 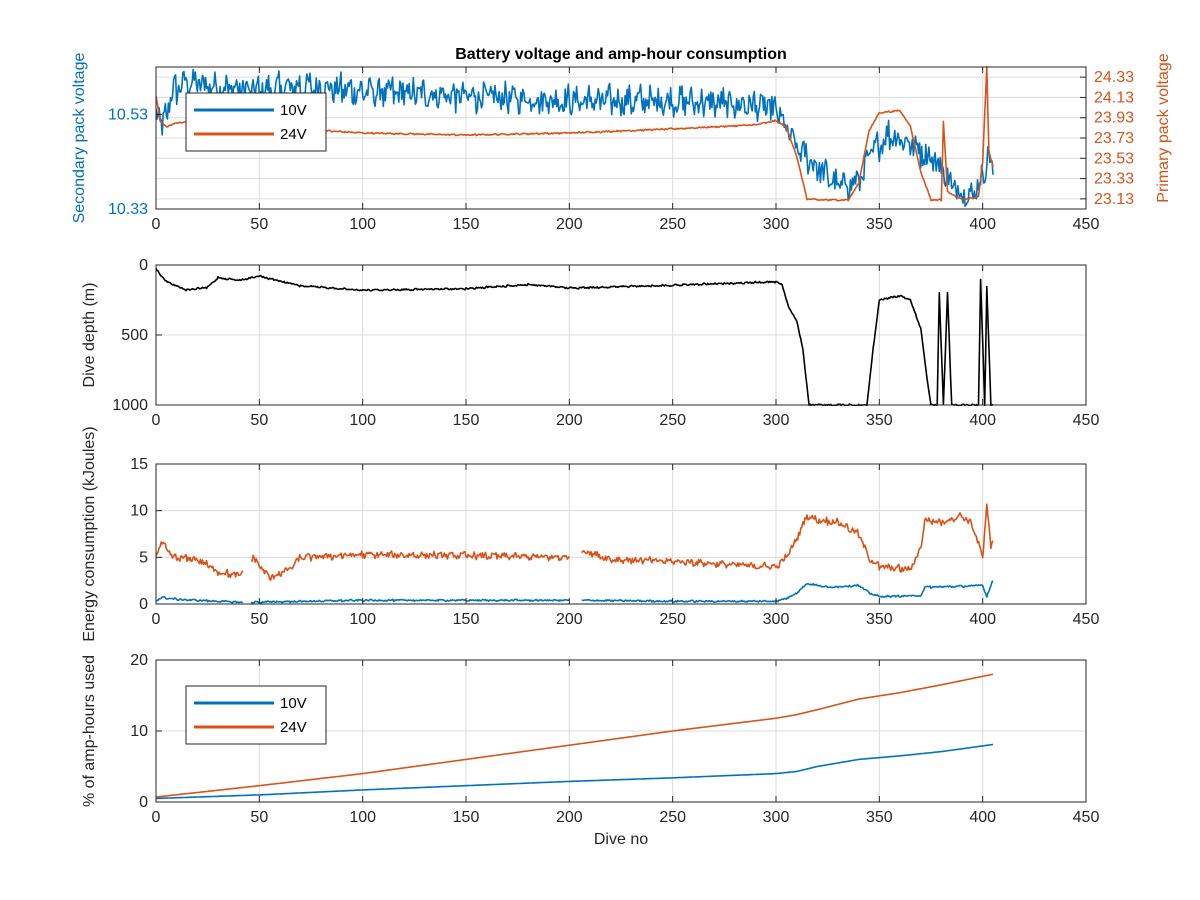 I want to click on y-right-tick-label: 23.93, so click(x=1114, y=118).